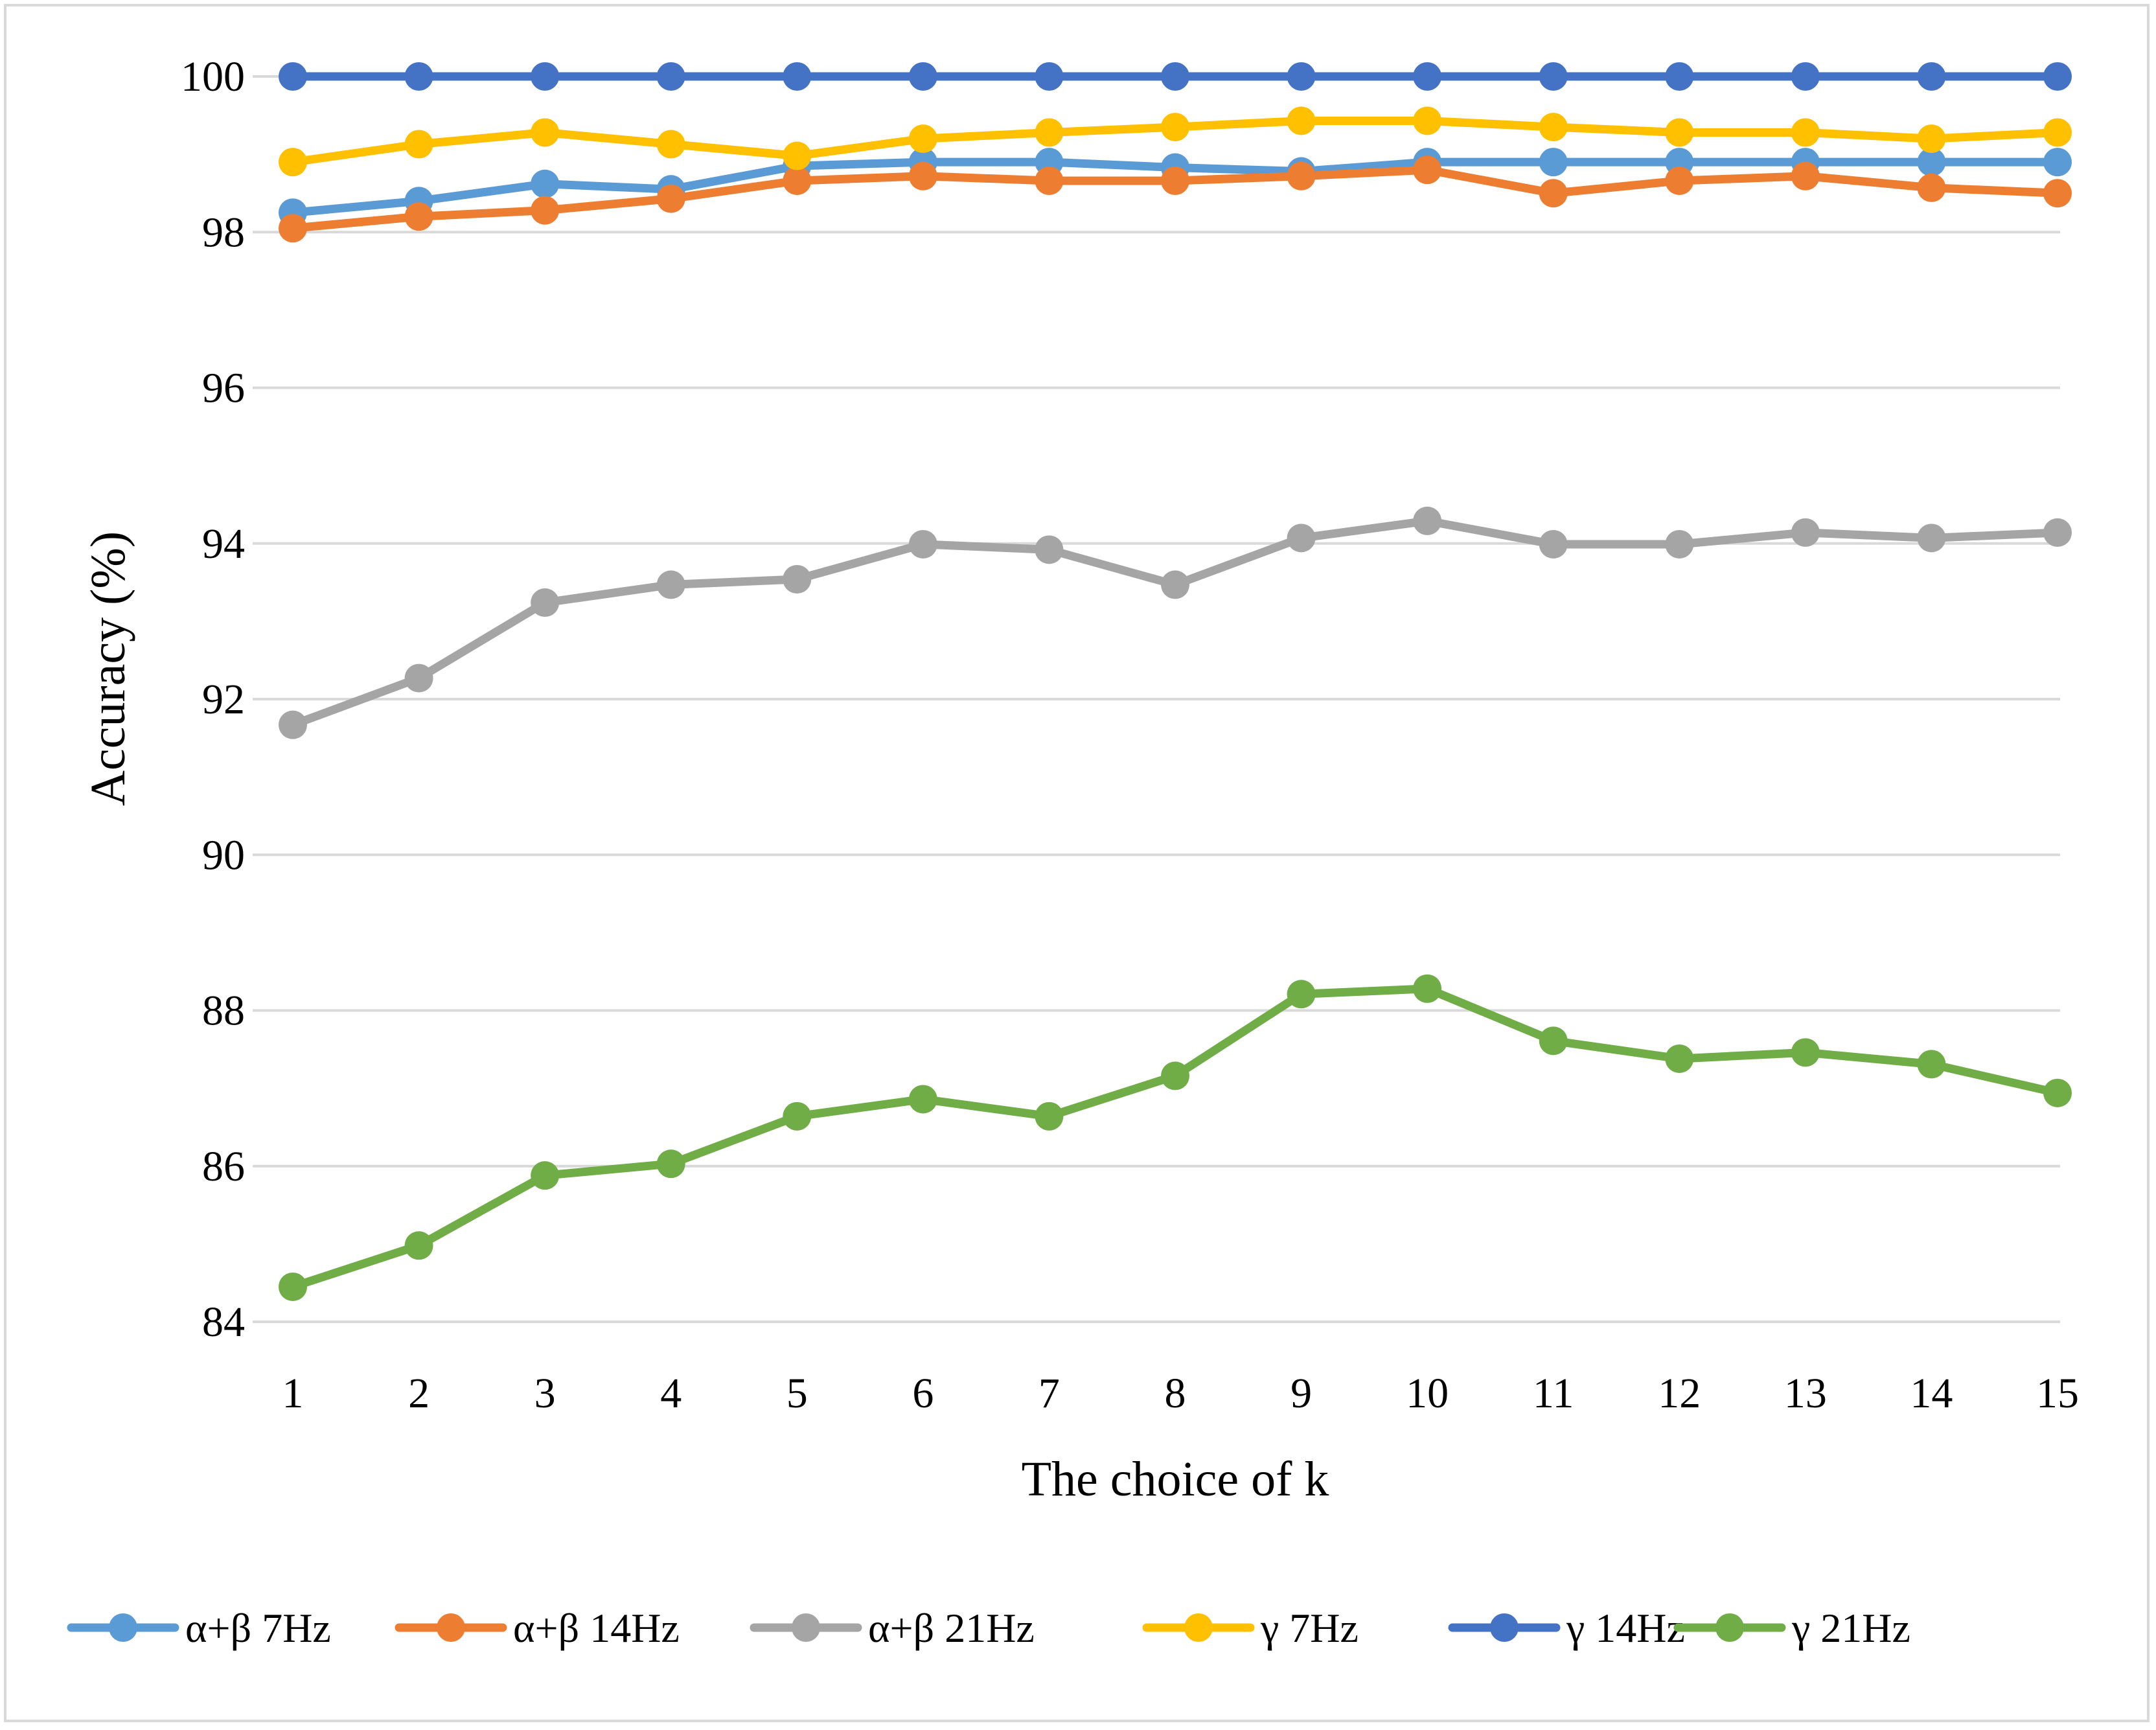  I want to click on x-tick-label: 4, so click(671, 1393).